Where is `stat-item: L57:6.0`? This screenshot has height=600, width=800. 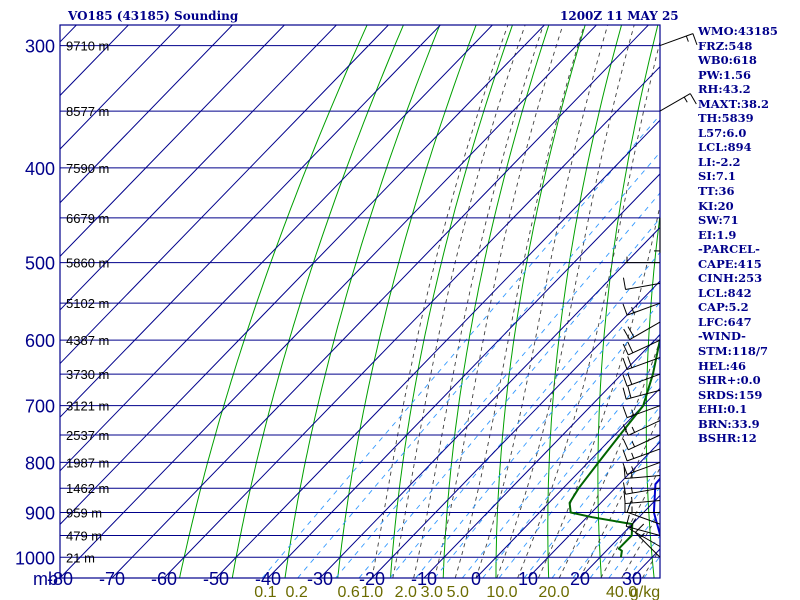
stat-item: L57:6.0 is located at coordinates (722, 132).